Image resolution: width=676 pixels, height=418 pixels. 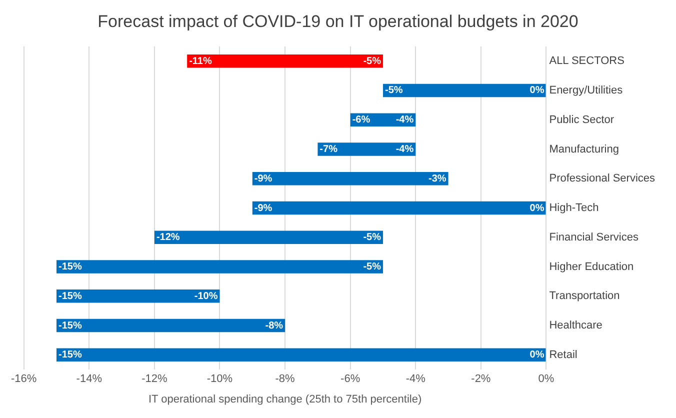 I want to click on y-tick-label: Transportation, so click(x=584, y=296).